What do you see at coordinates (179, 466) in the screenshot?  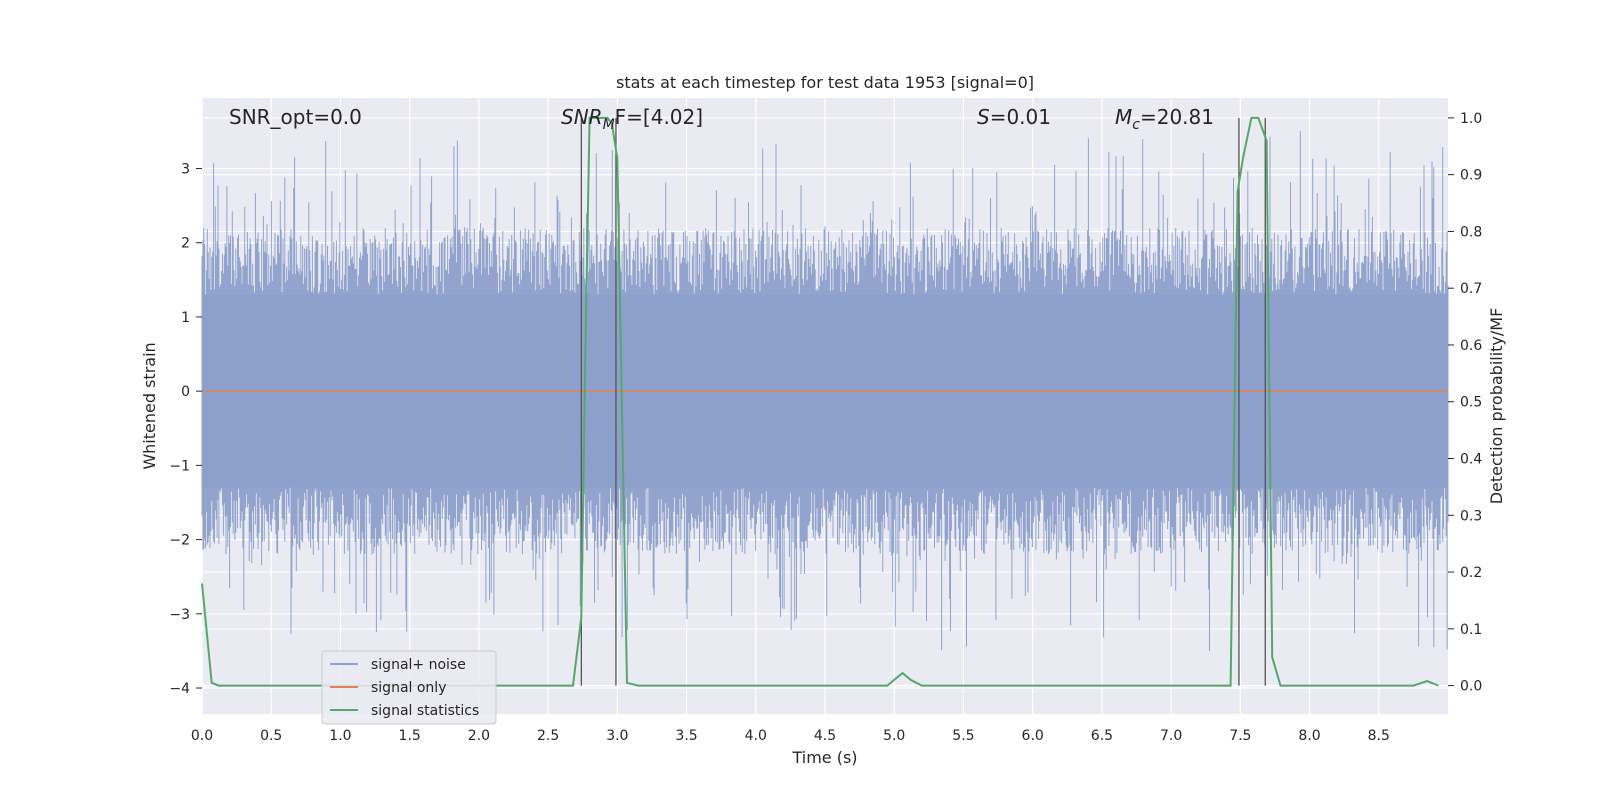 I see `y-tick-label: −1` at bounding box center [179, 466].